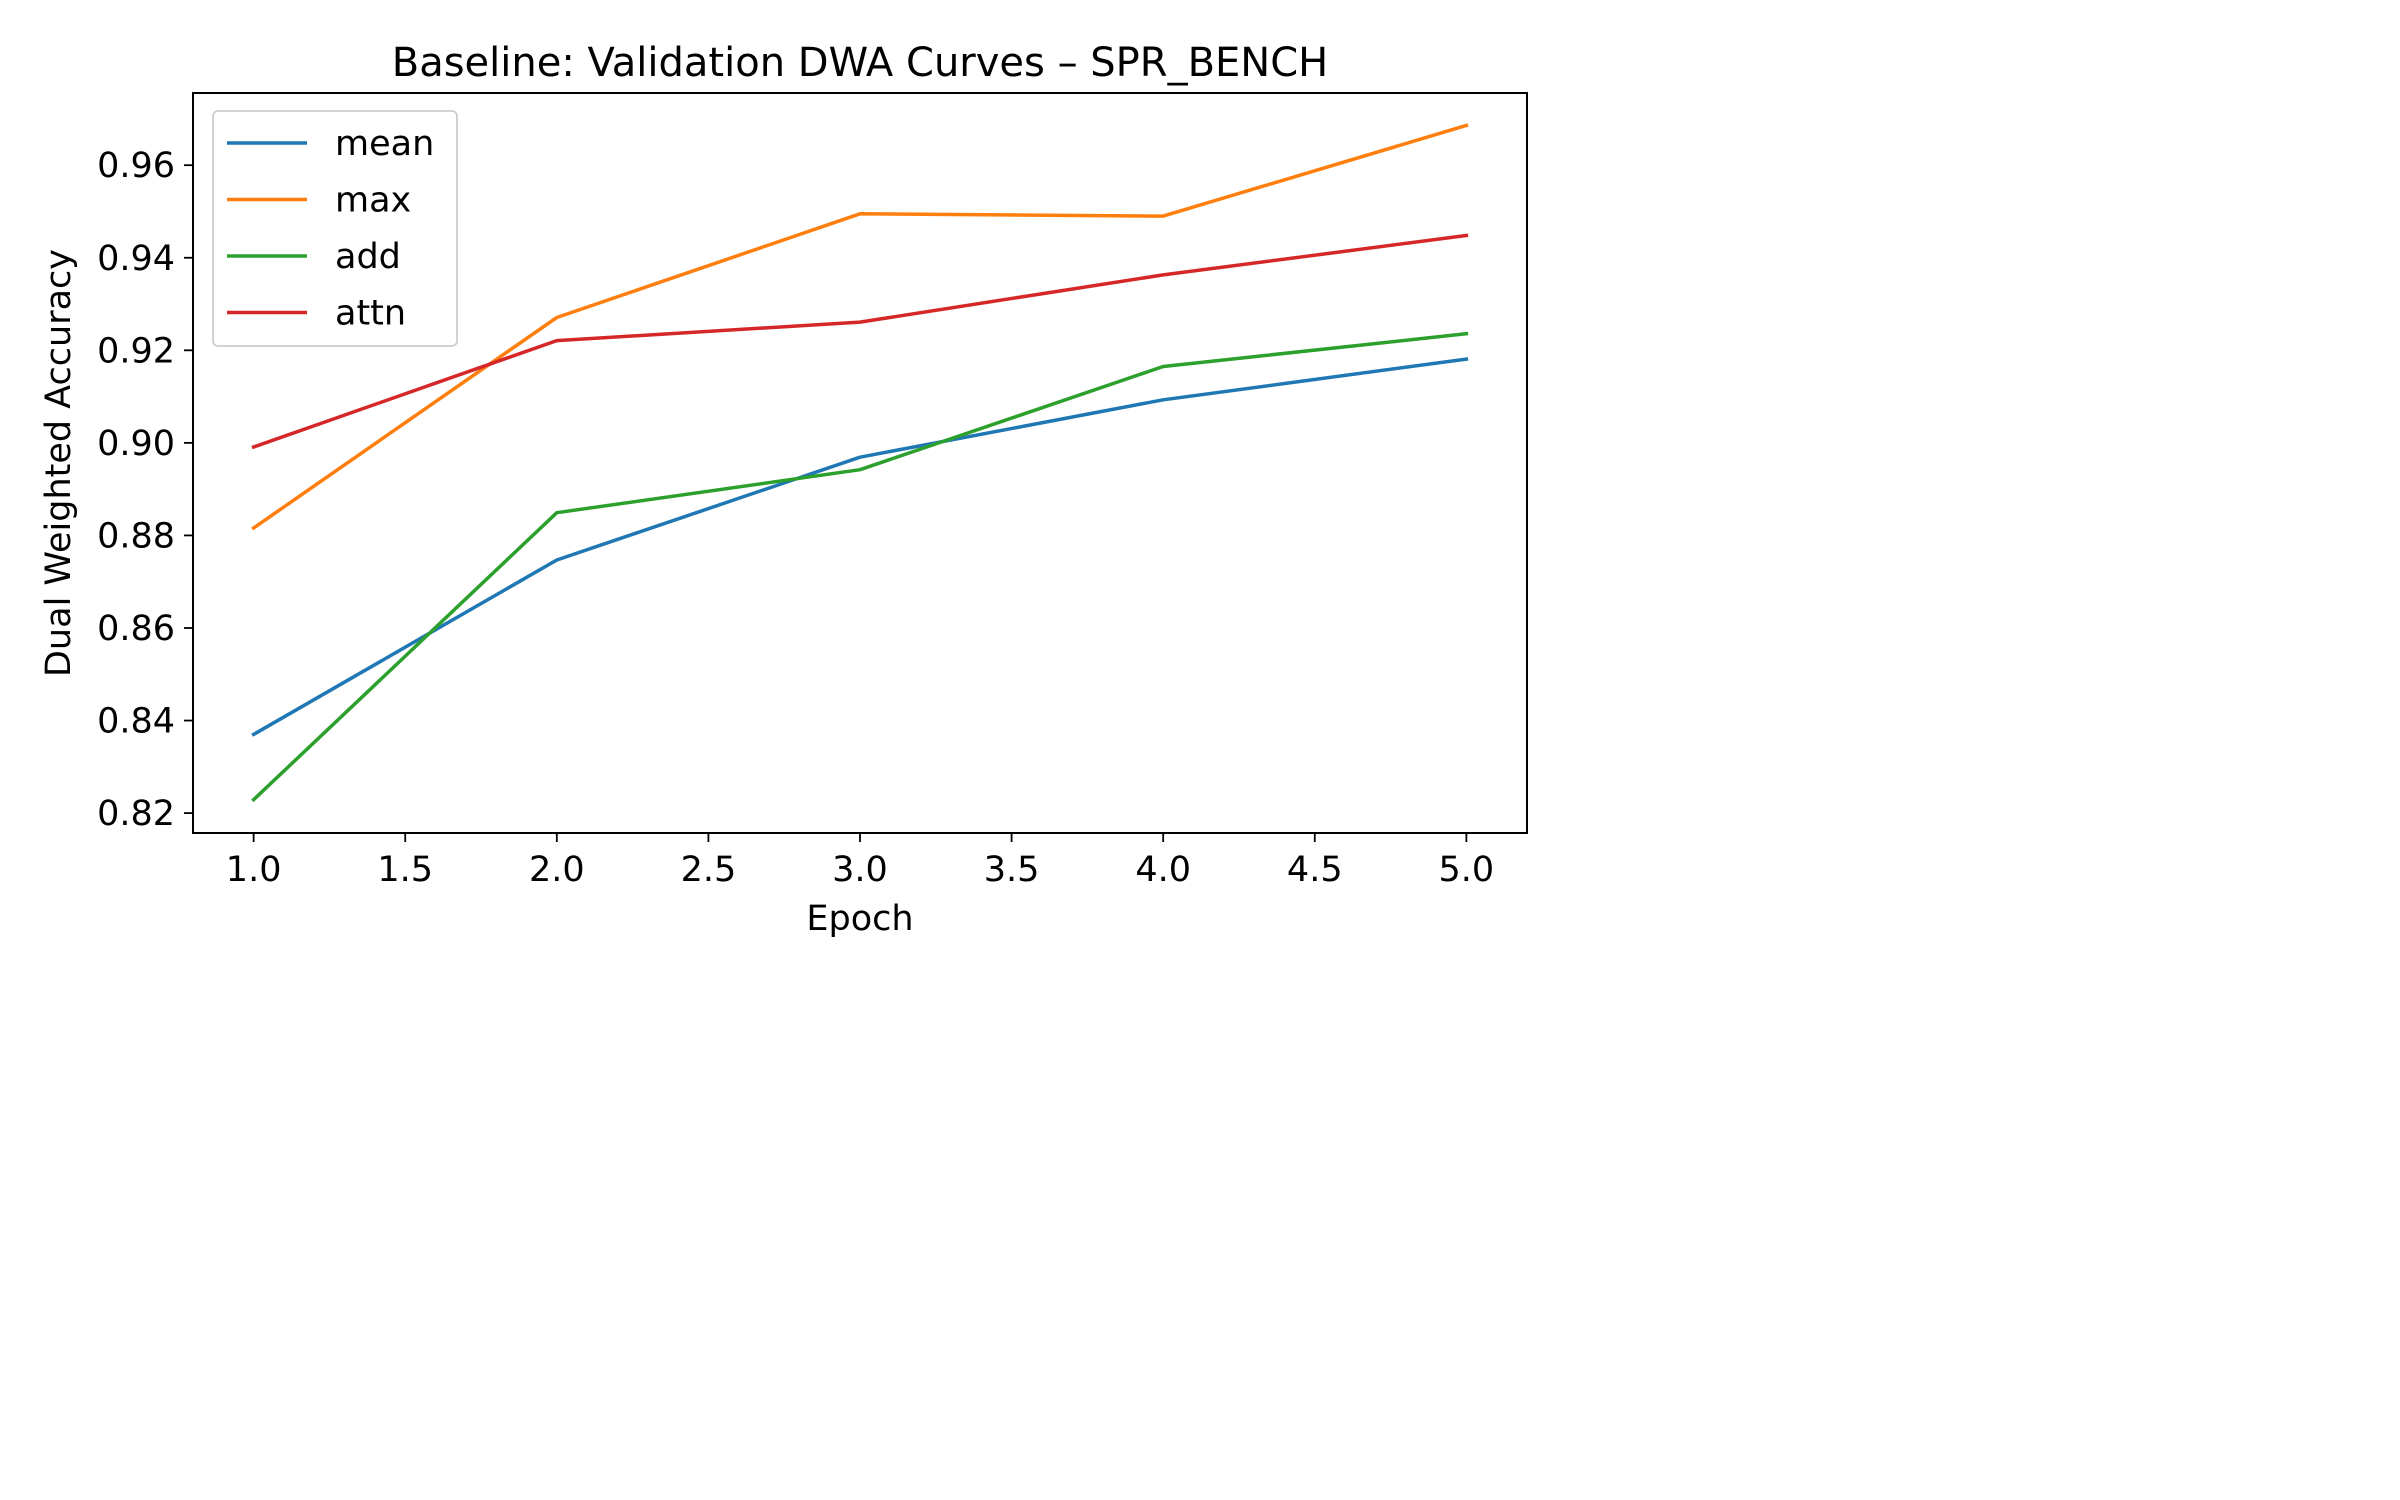 The width and height of the screenshot is (2400, 1500). What do you see at coordinates (136, 259) in the screenshot?
I see `y-tick-label: 0.94` at bounding box center [136, 259].